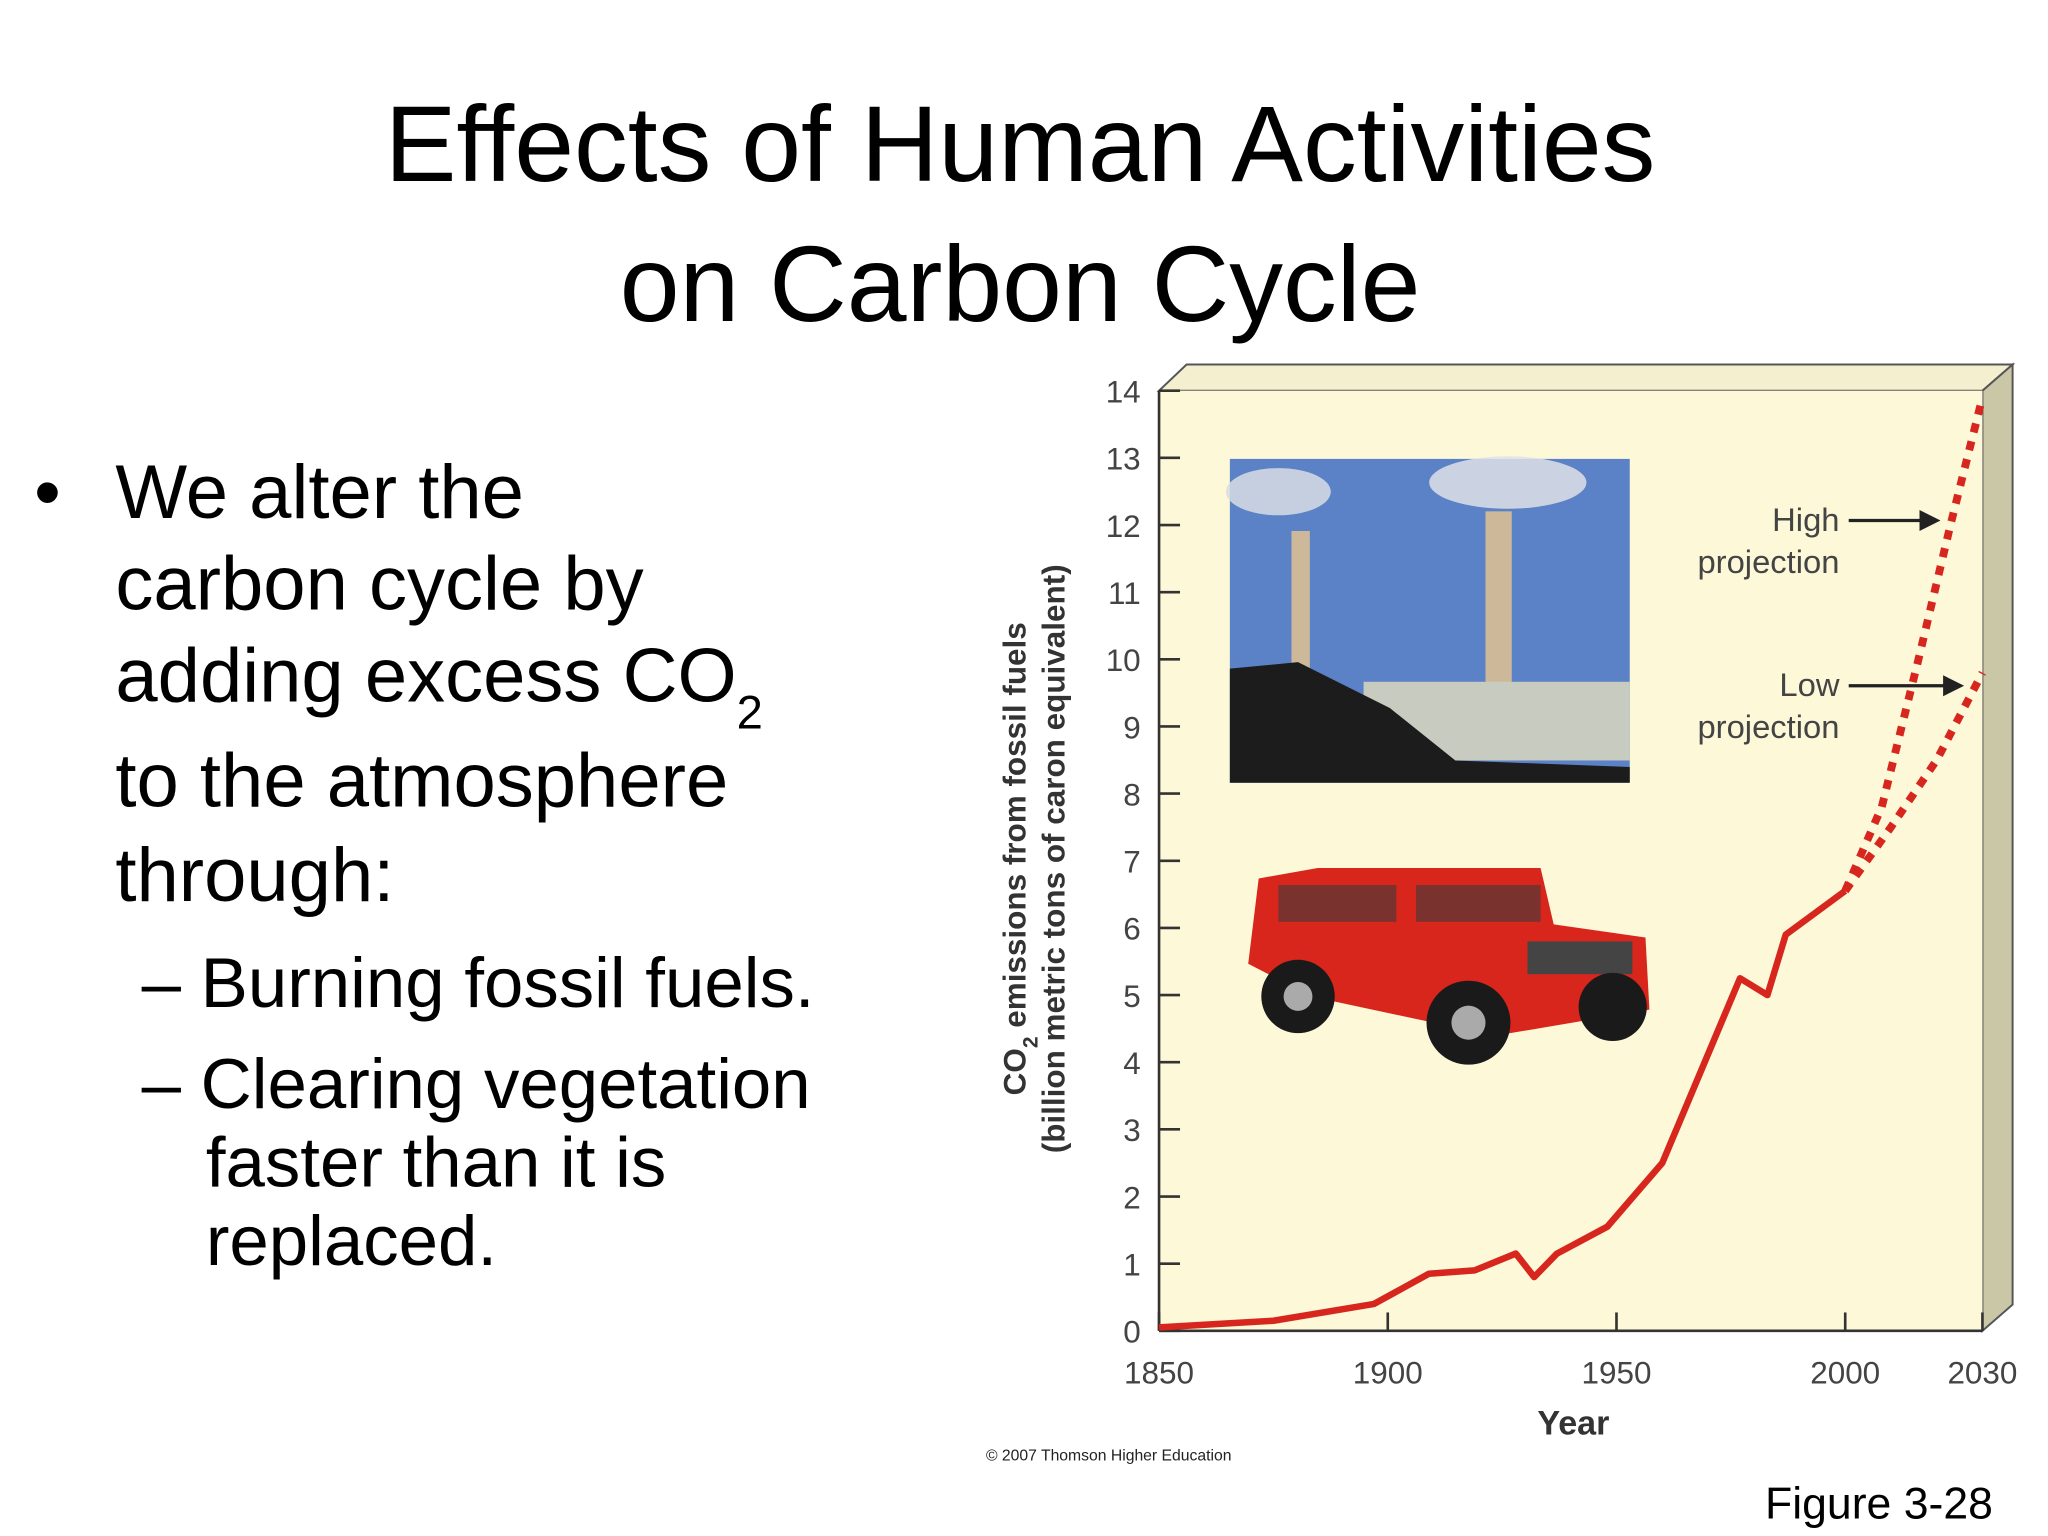 The width and height of the screenshot is (2048, 1536). I want to click on y-tick-label: 0, so click(1132, 1332).